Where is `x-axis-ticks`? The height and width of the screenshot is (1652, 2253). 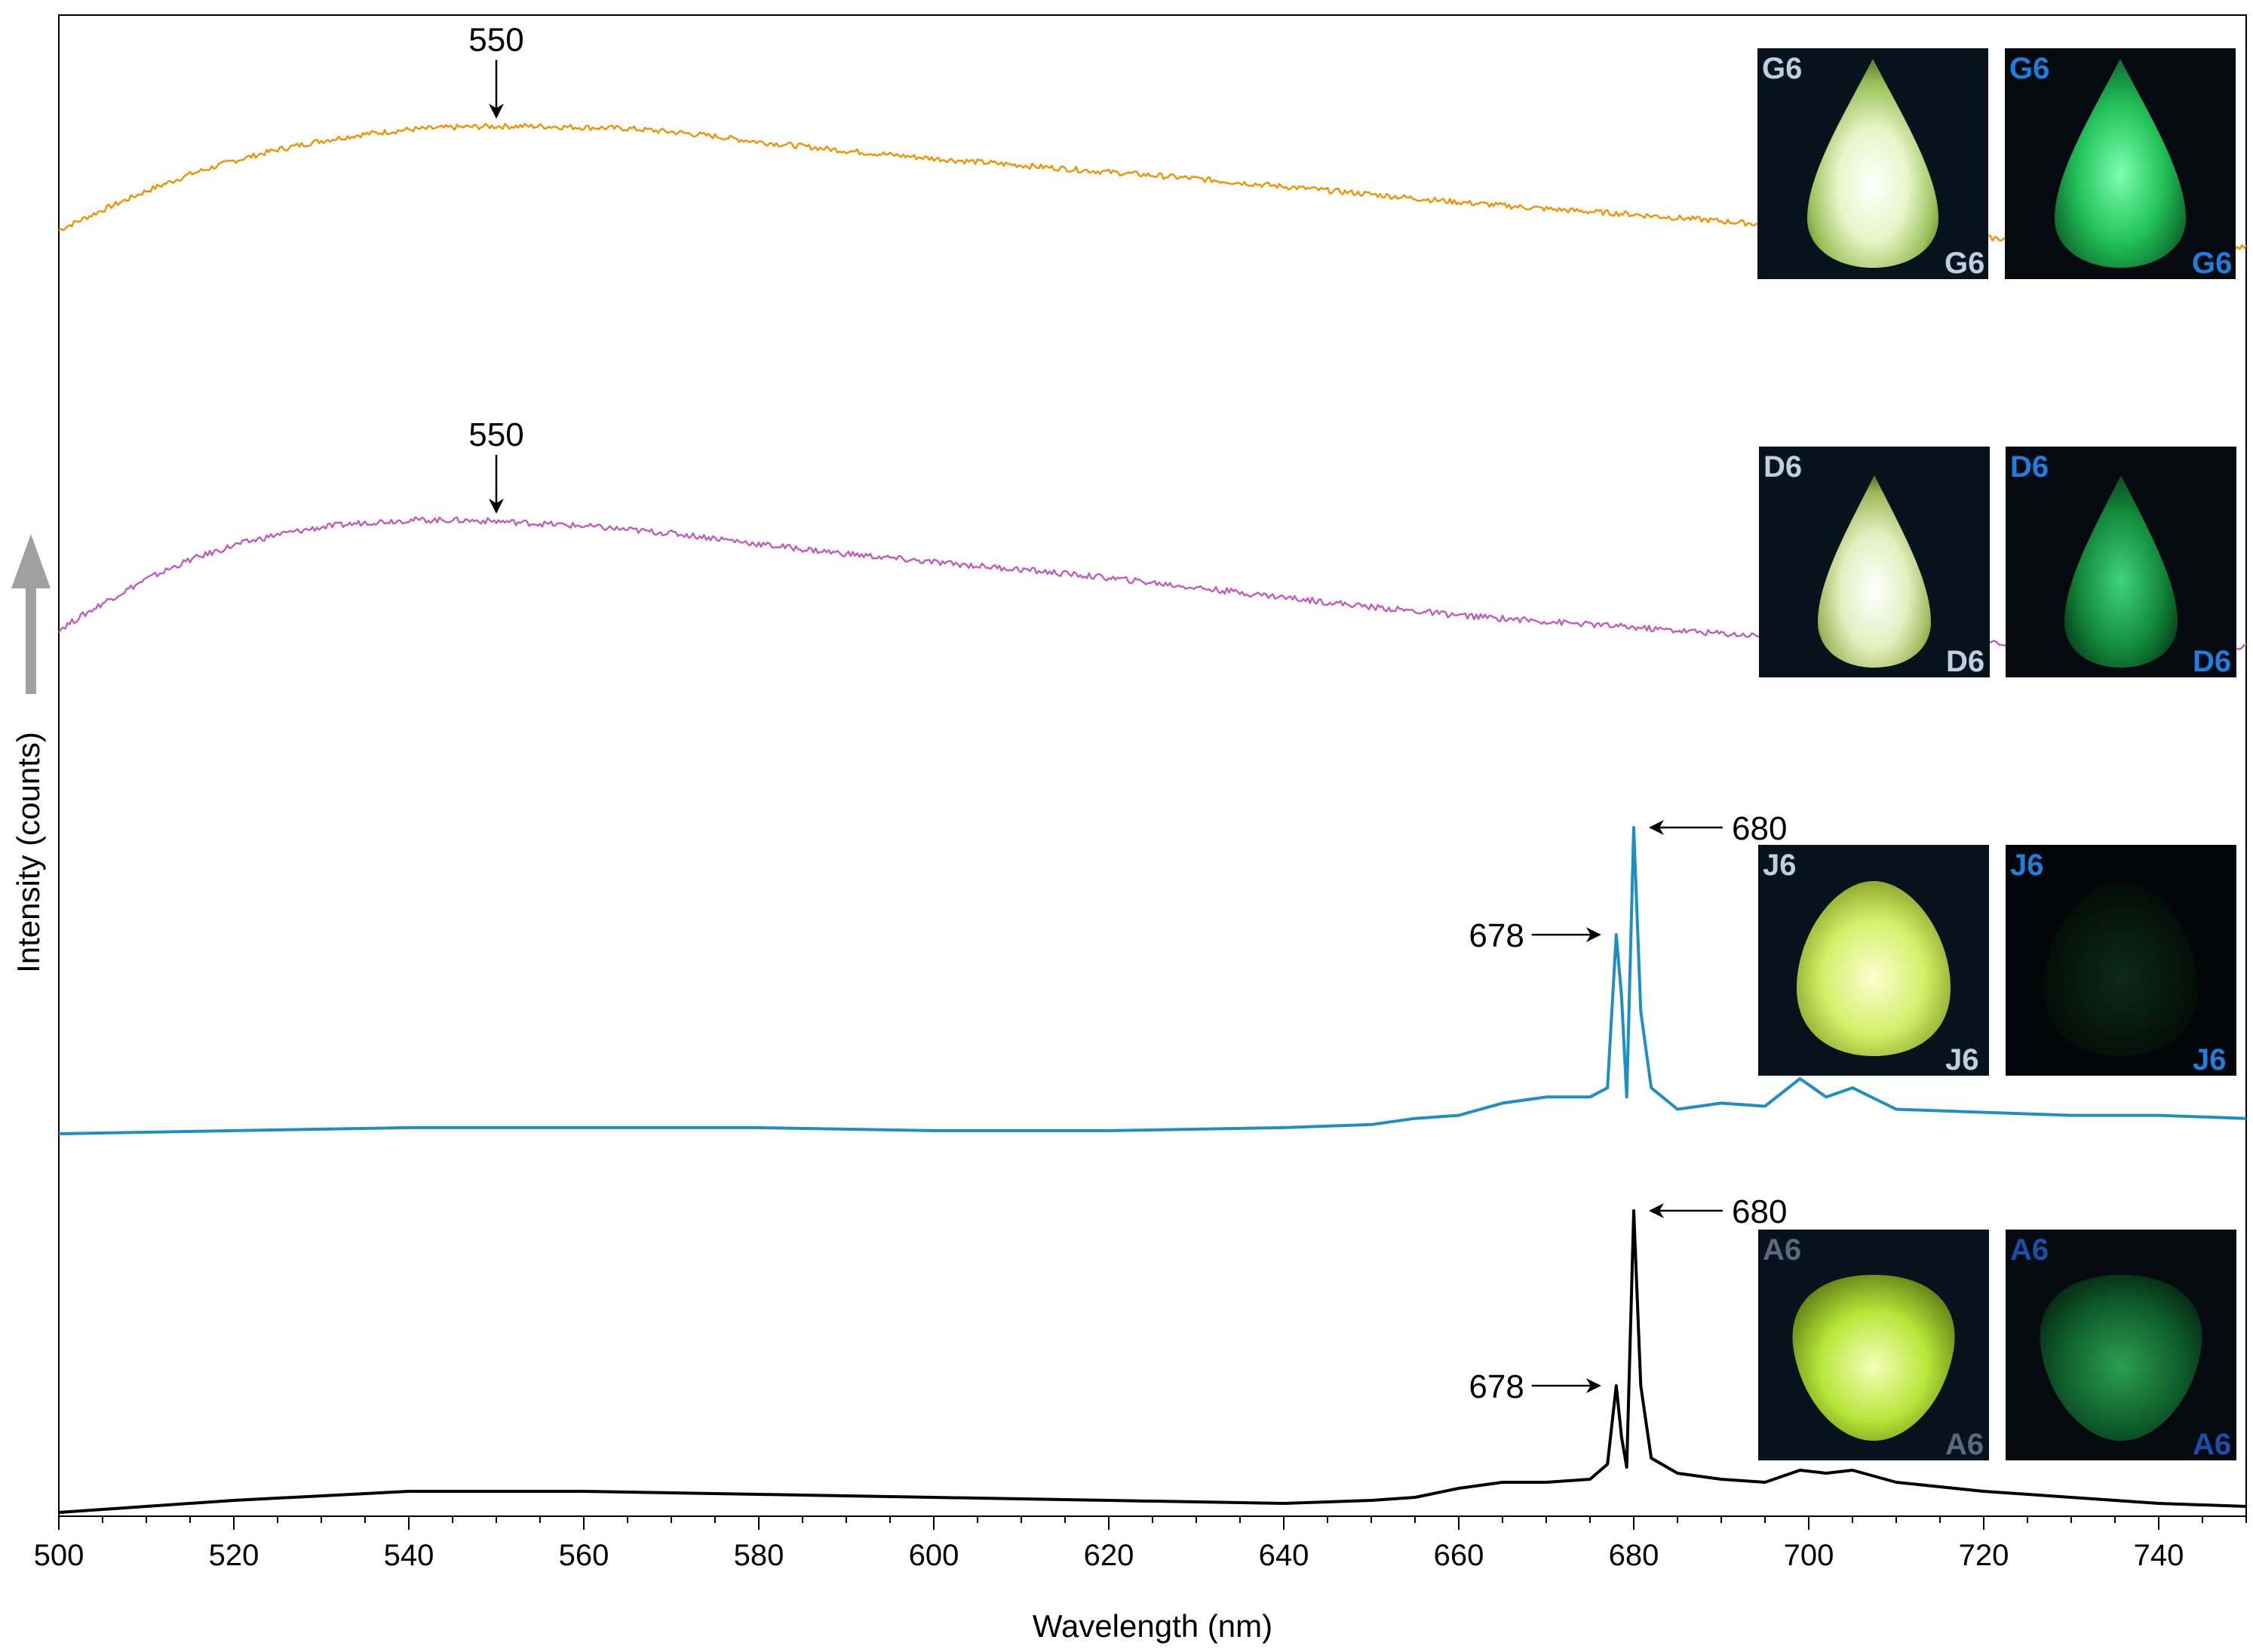 x-axis-ticks is located at coordinates (1152, 1523).